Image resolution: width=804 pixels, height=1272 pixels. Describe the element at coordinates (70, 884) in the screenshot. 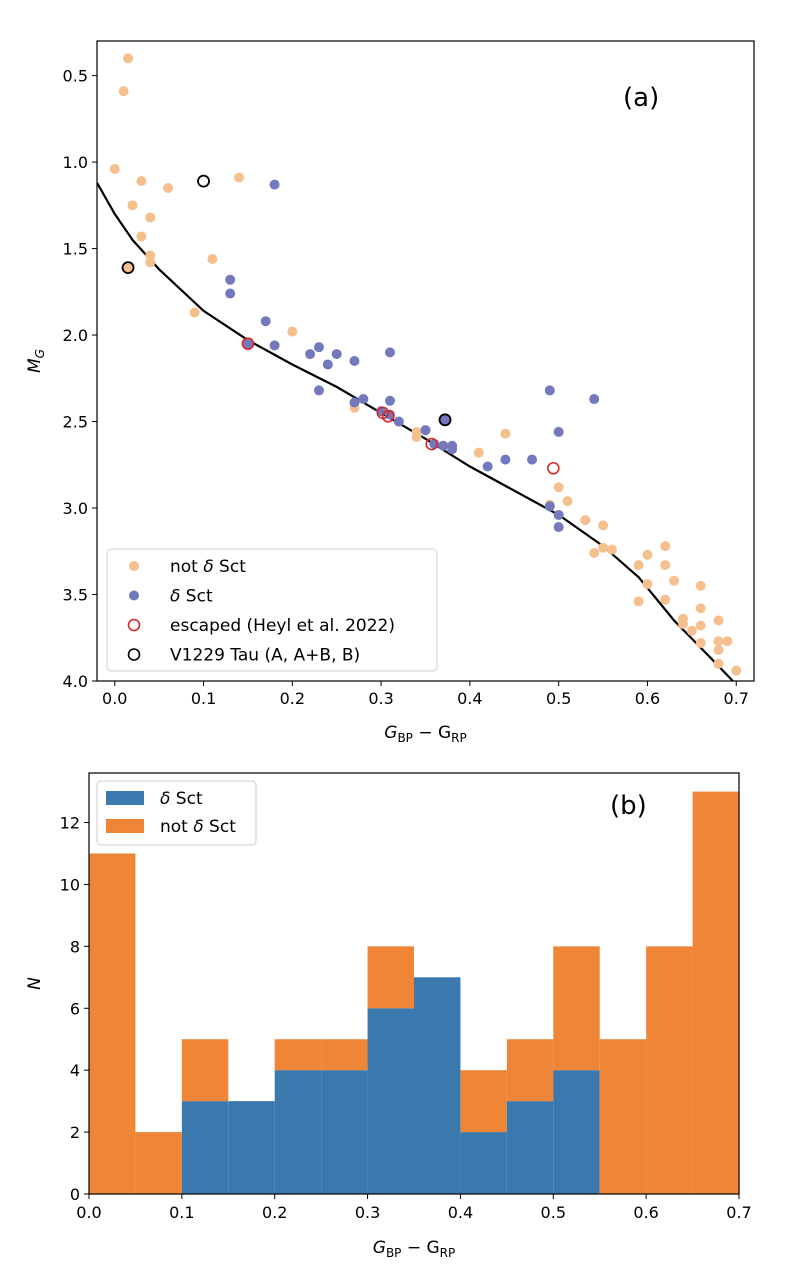

I see `y-tick-label: 10` at that location.